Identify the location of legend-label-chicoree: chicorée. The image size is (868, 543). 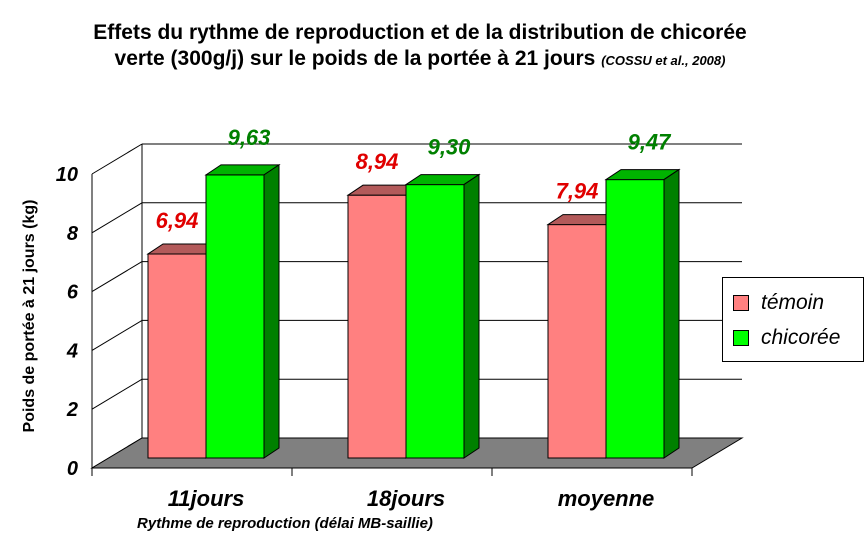
(801, 337).